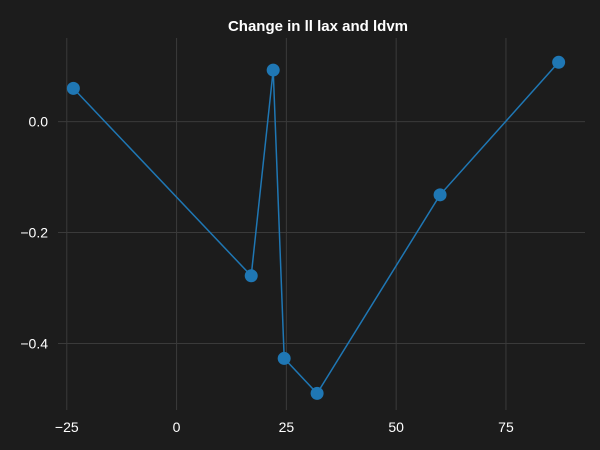 The width and height of the screenshot is (600, 450). I want to click on chart-title: Change in ll lax and ldvm, so click(318, 26).